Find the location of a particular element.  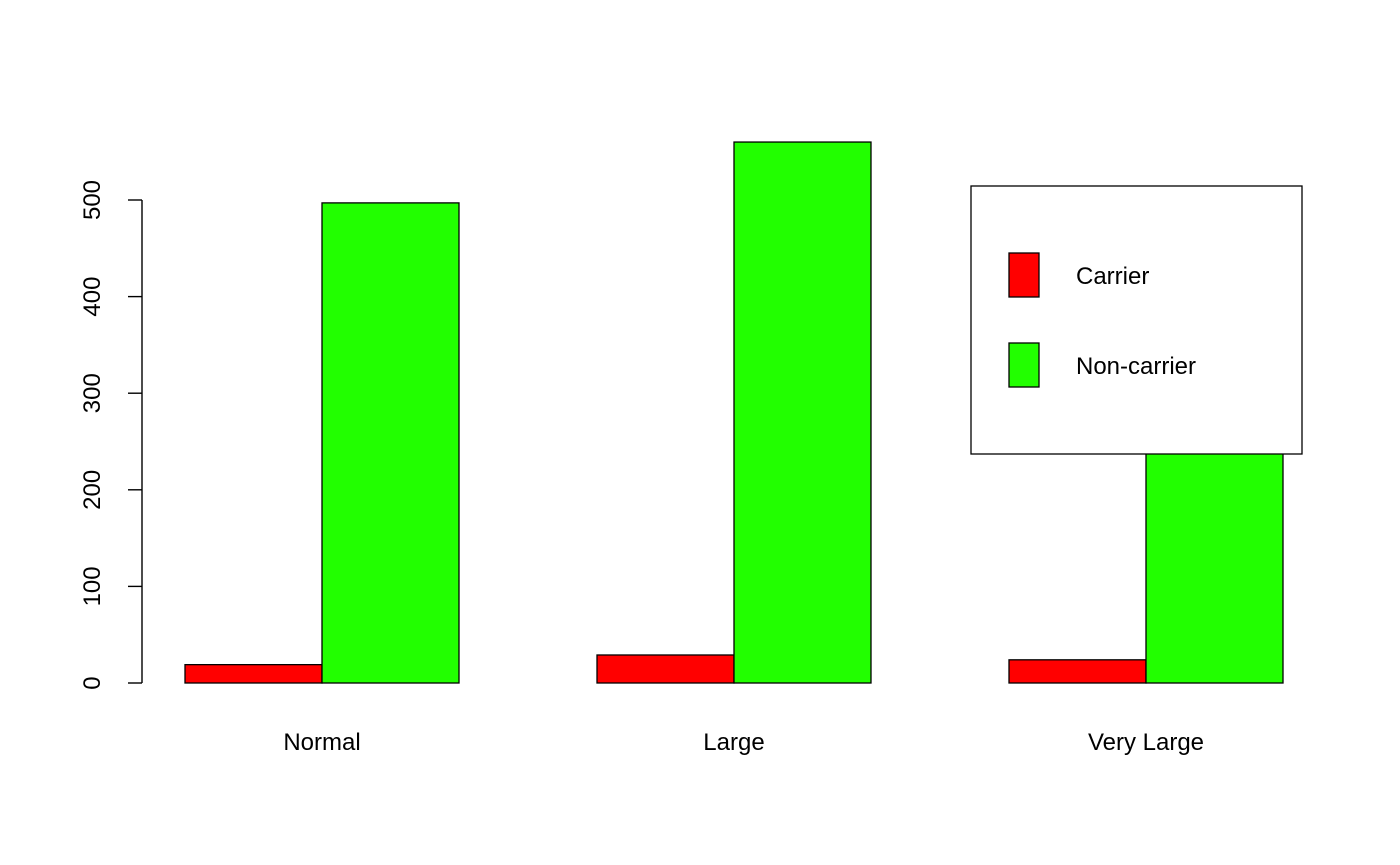

legend-box is located at coordinates (1136, 320).